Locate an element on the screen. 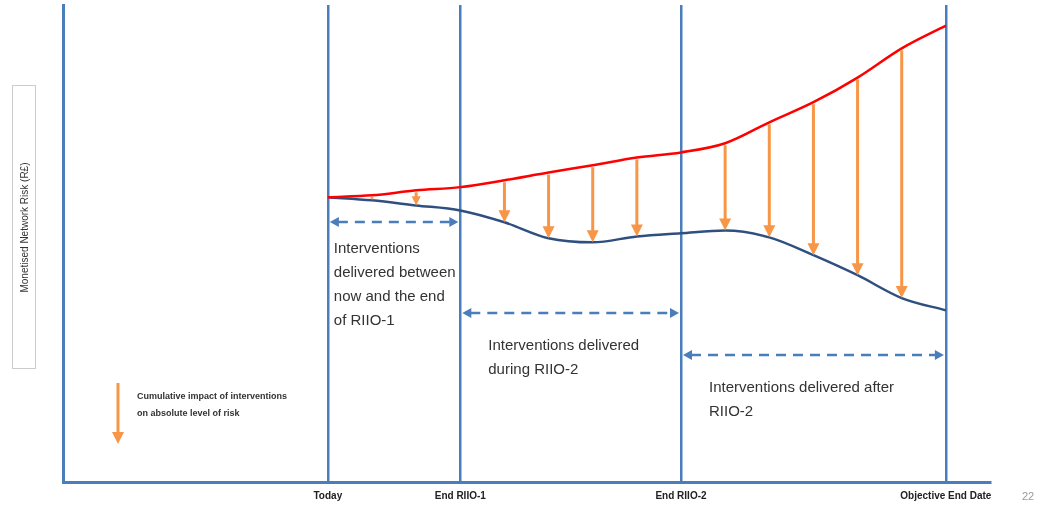 The image size is (1038, 510). annotation: Cumulative impact of interventions on absolute level of risk is located at coordinates (213, 405).